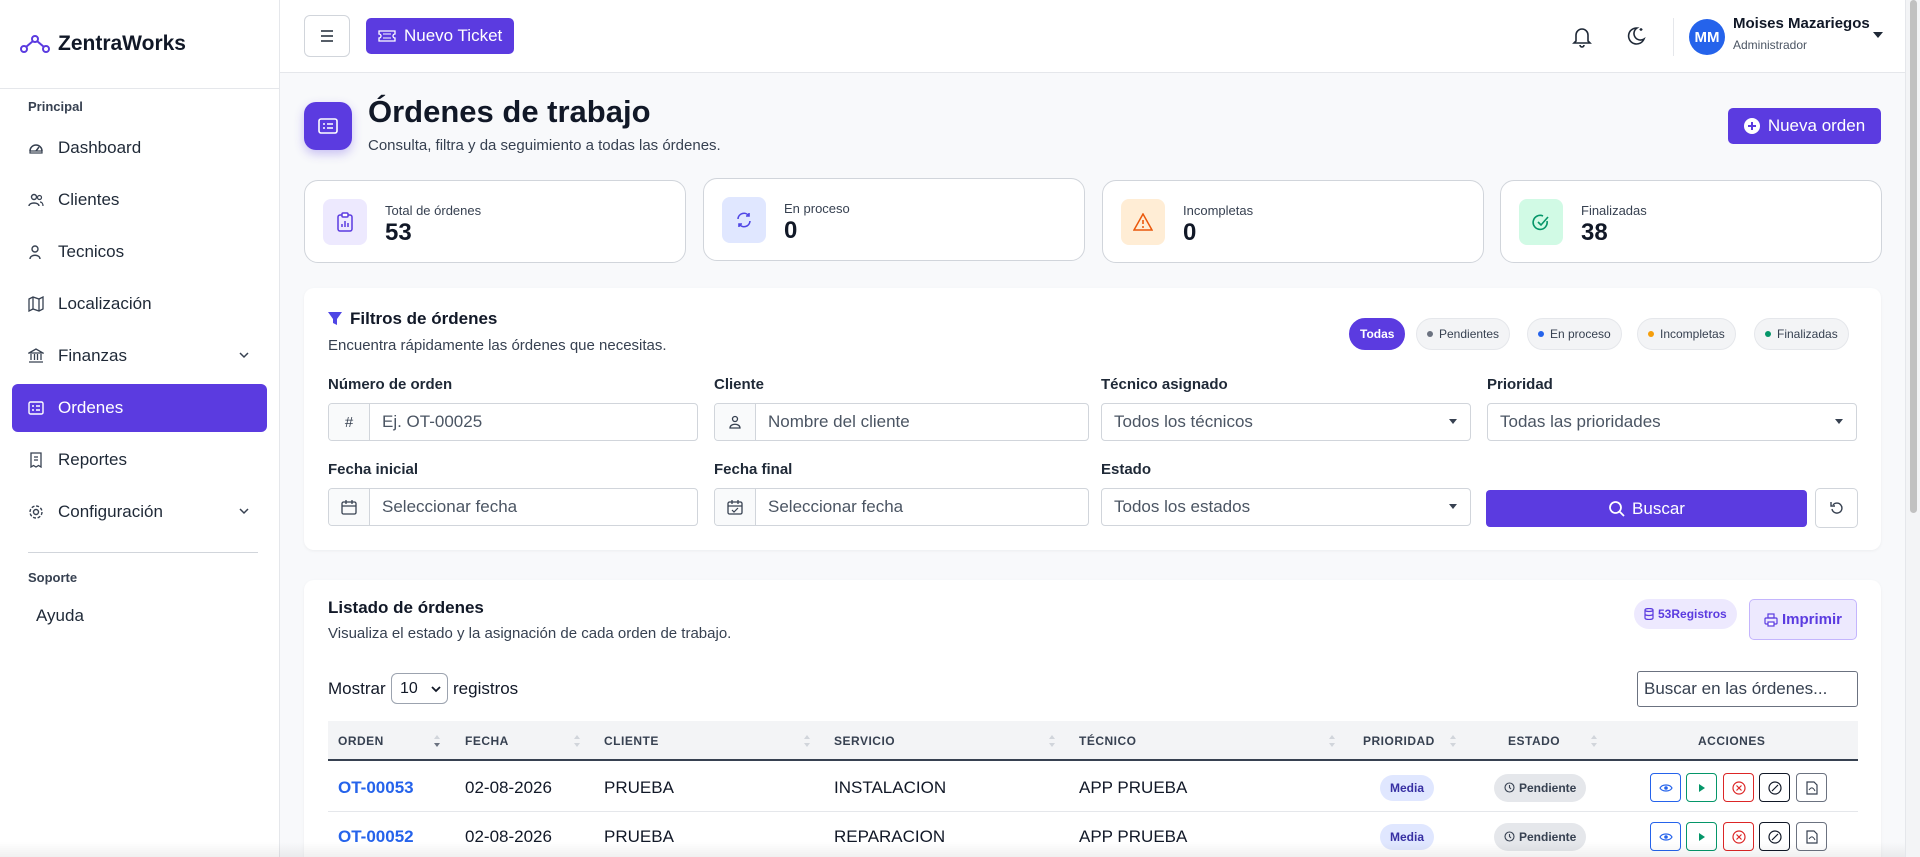 The width and height of the screenshot is (1920, 857). I want to click on sidebar-item-clientes: Clientes, so click(139, 200).